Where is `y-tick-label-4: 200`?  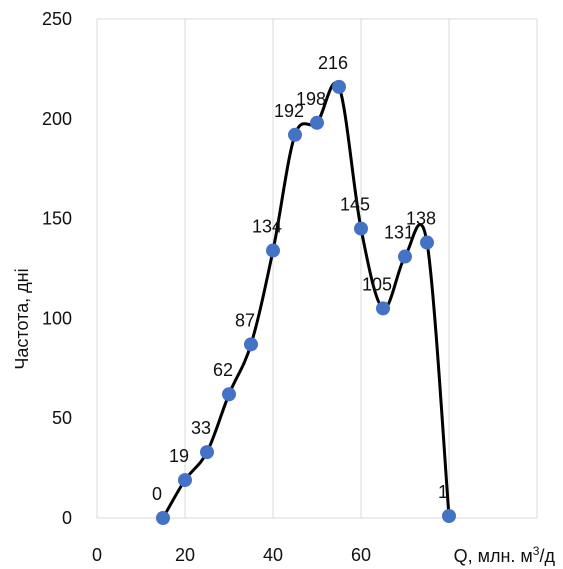
y-tick-label-4: 200 is located at coordinates (57, 119).